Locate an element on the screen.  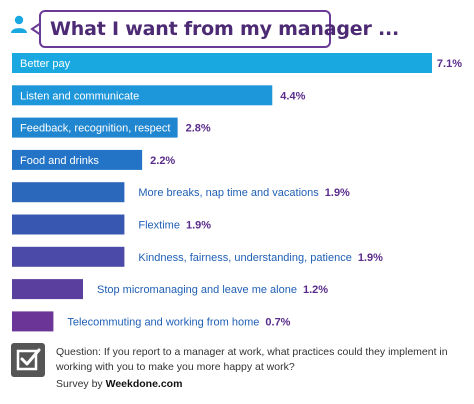
survey-brand: Weekdone.com is located at coordinates (144, 384).